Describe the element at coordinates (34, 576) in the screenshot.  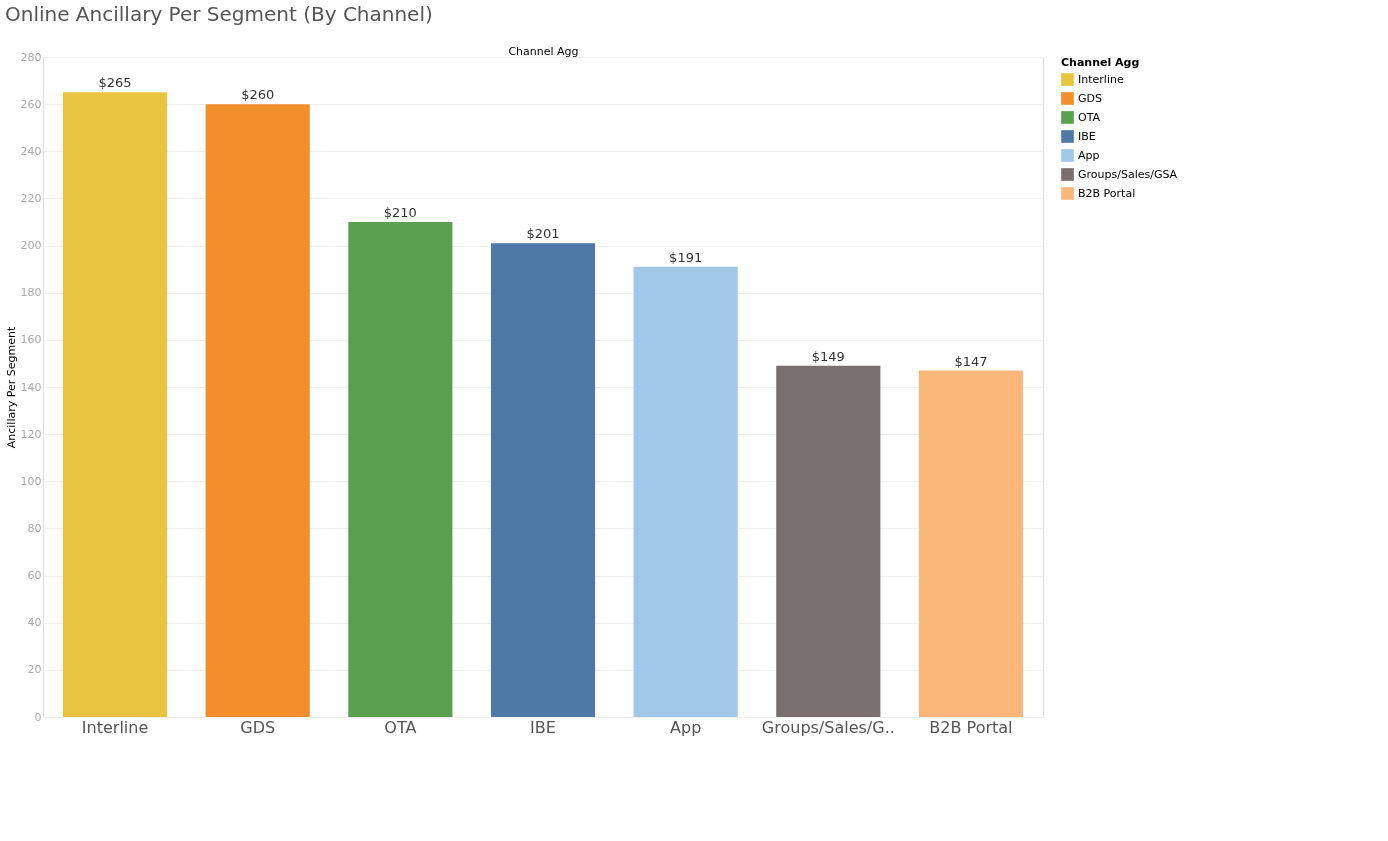
I see `y-tick-label: 60` at that location.